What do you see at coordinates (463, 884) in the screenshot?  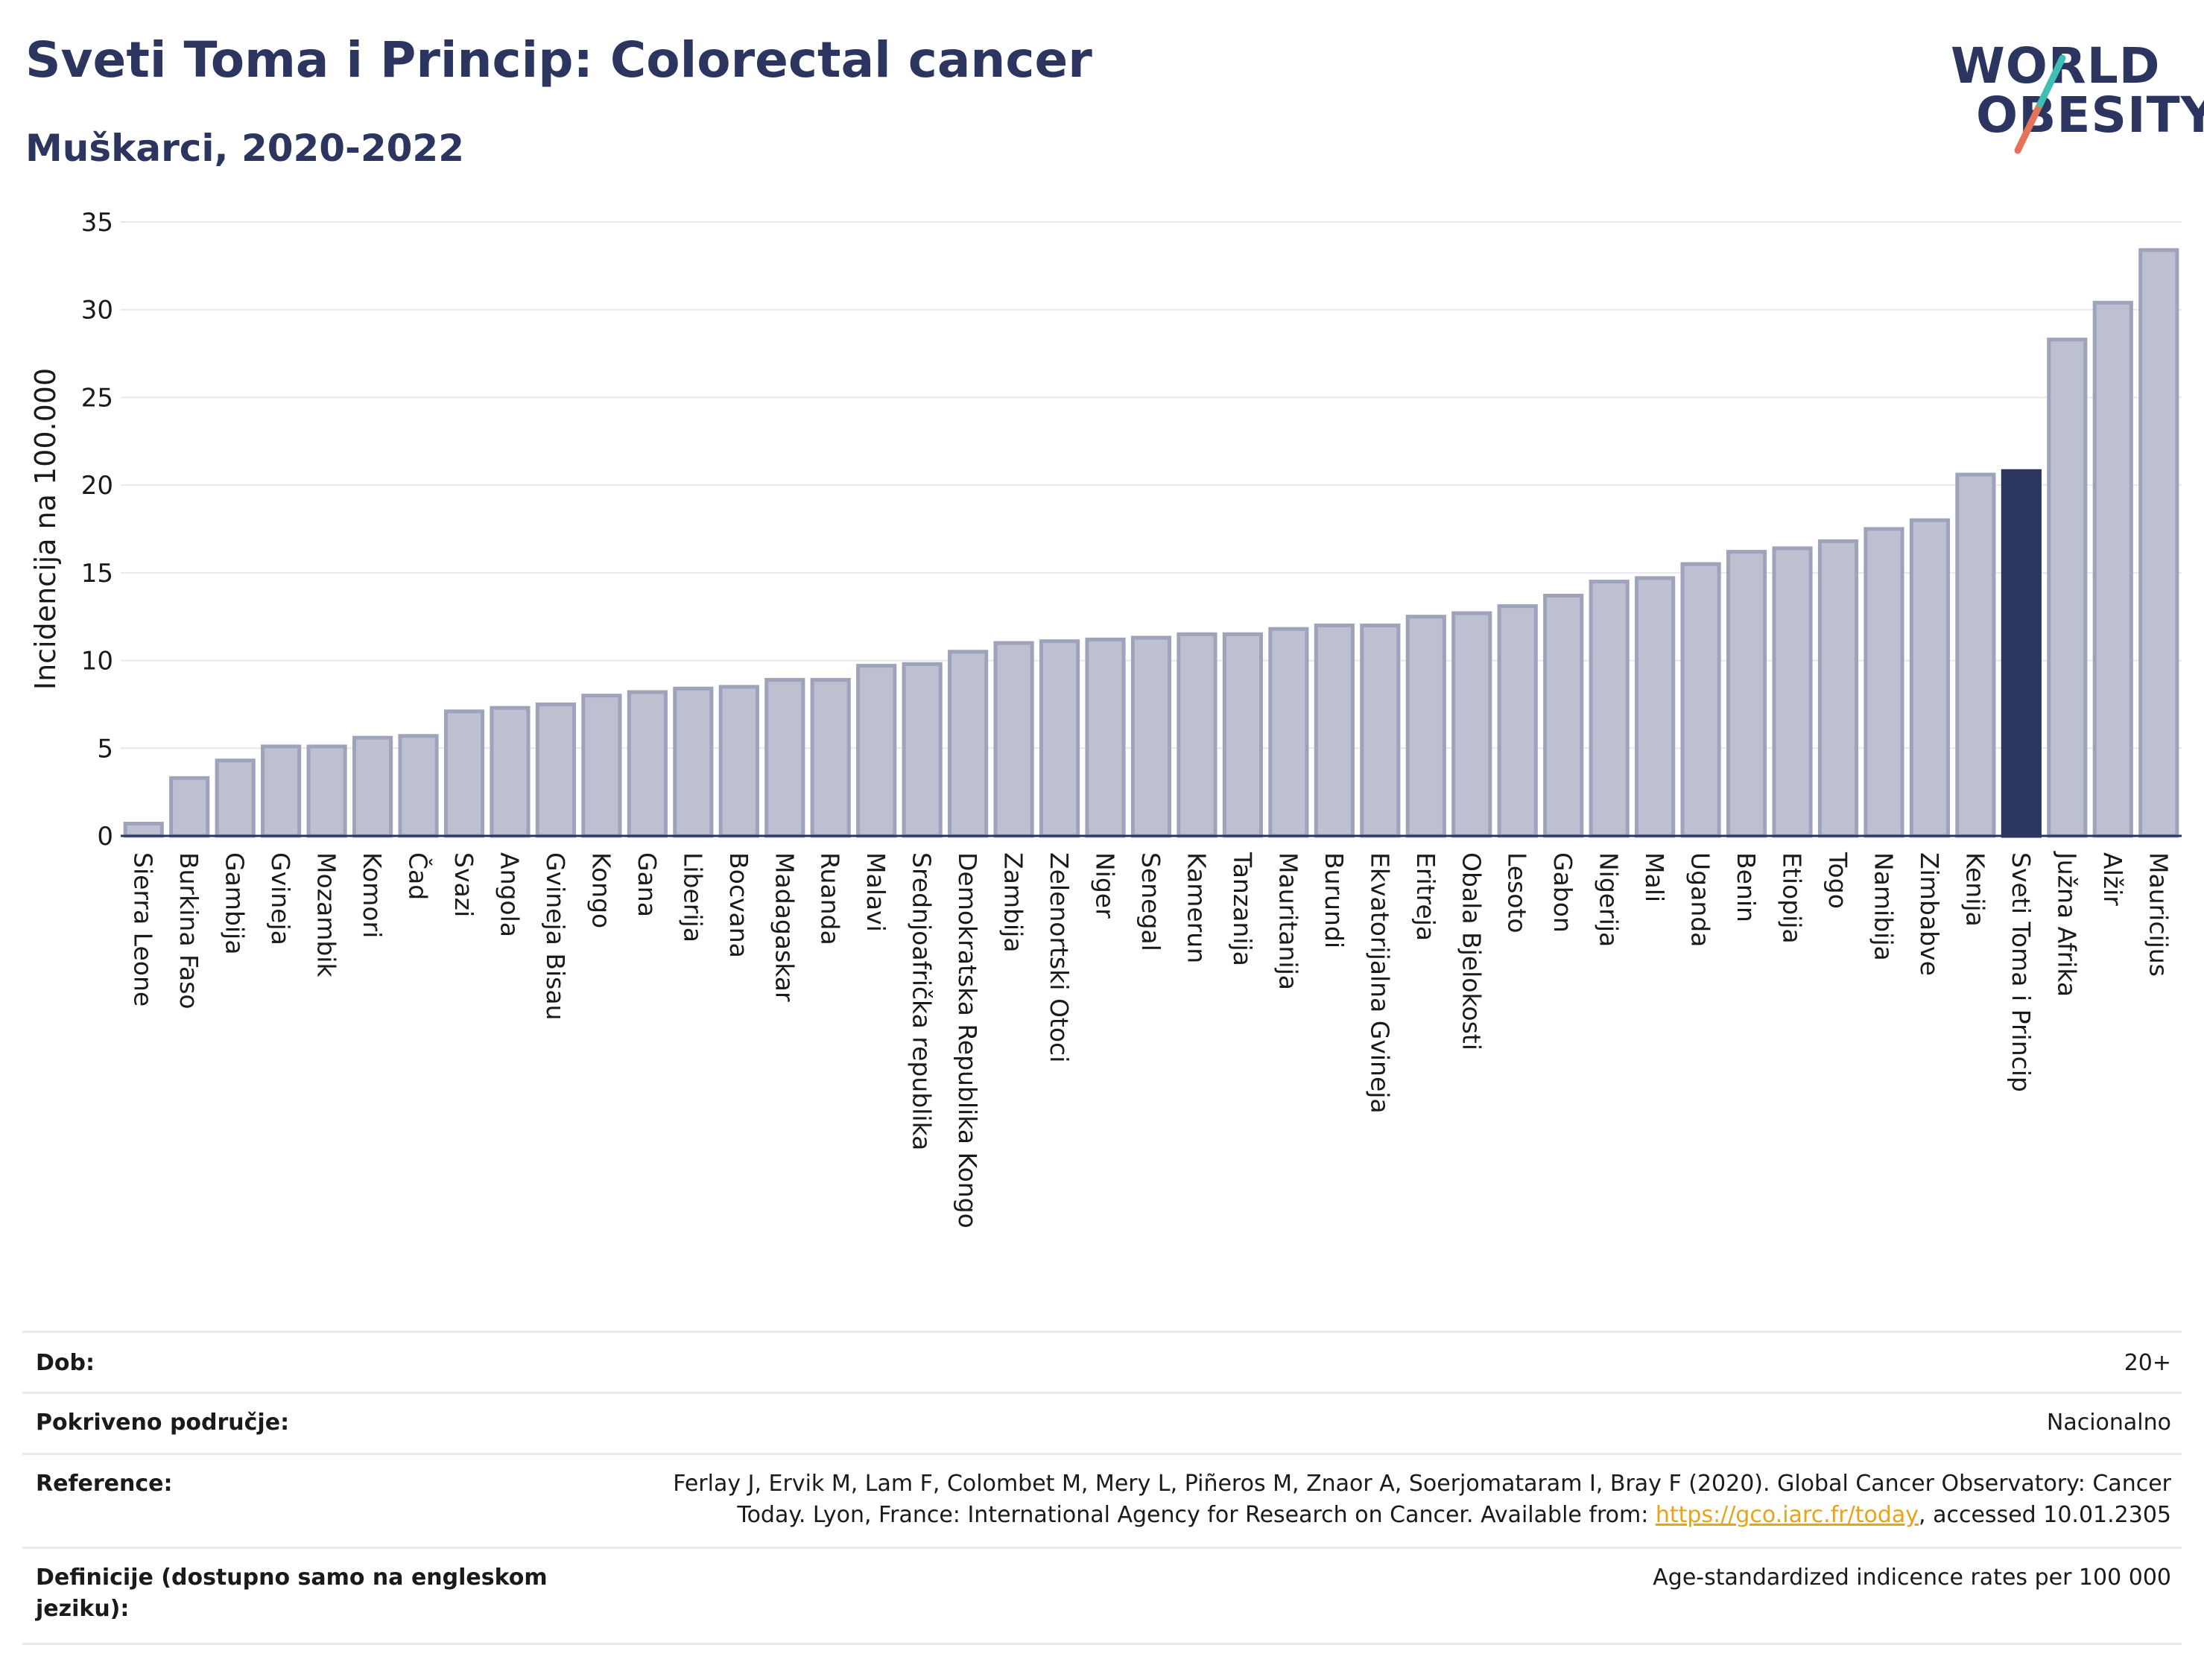 I see `x-tick-label: Svazi` at bounding box center [463, 884].